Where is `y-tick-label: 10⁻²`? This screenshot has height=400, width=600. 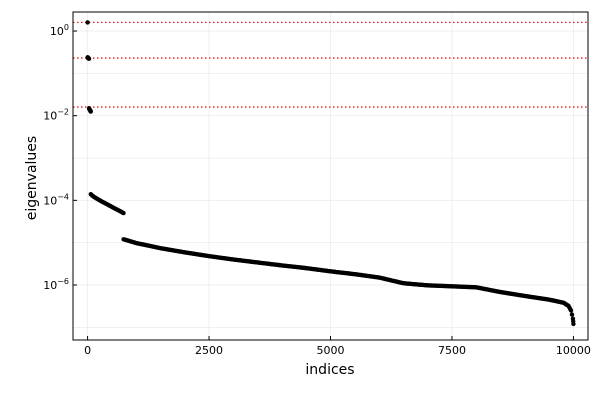
y-tick-label: 10⁻² is located at coordinates (56, 115).